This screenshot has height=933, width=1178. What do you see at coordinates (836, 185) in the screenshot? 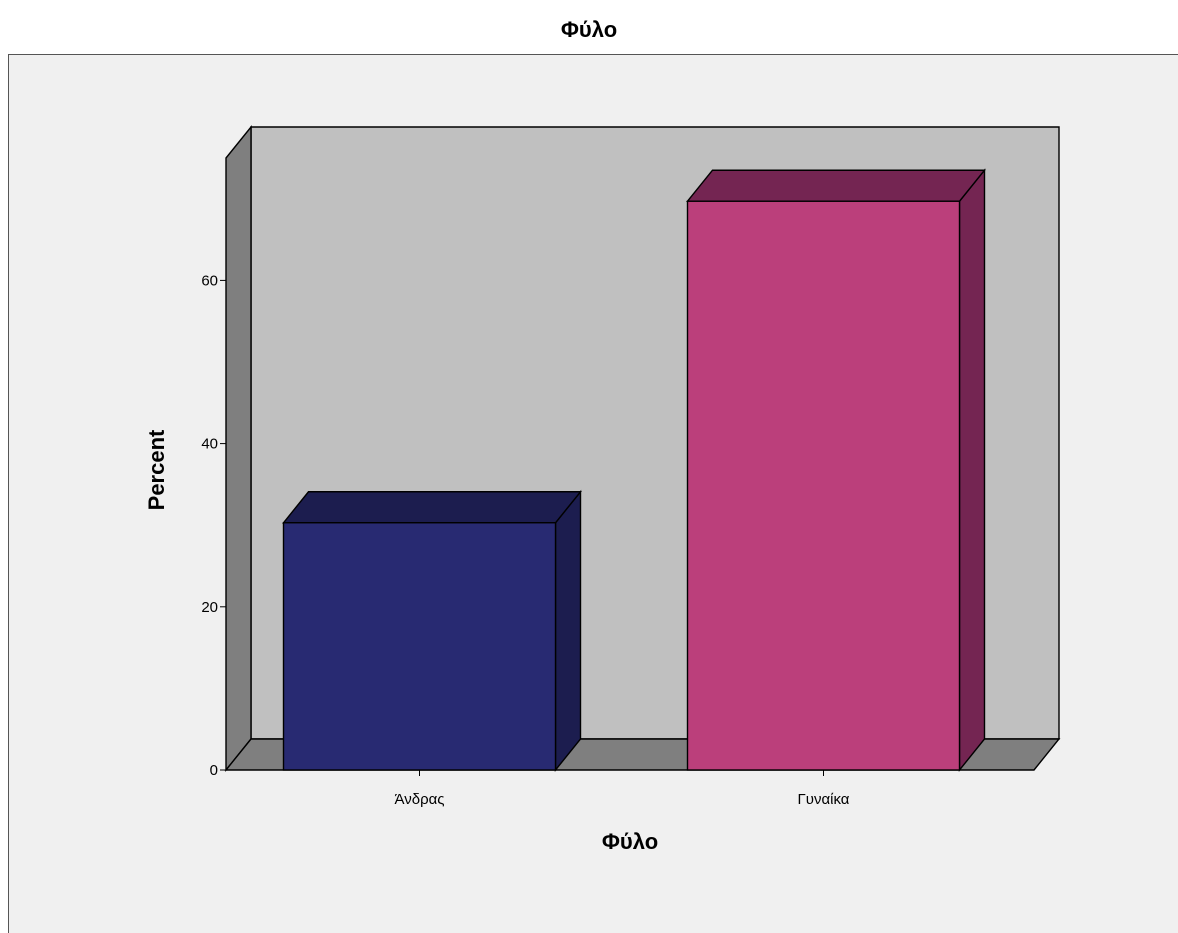
I see `bar-2-top` at bounding box center [836, 185].